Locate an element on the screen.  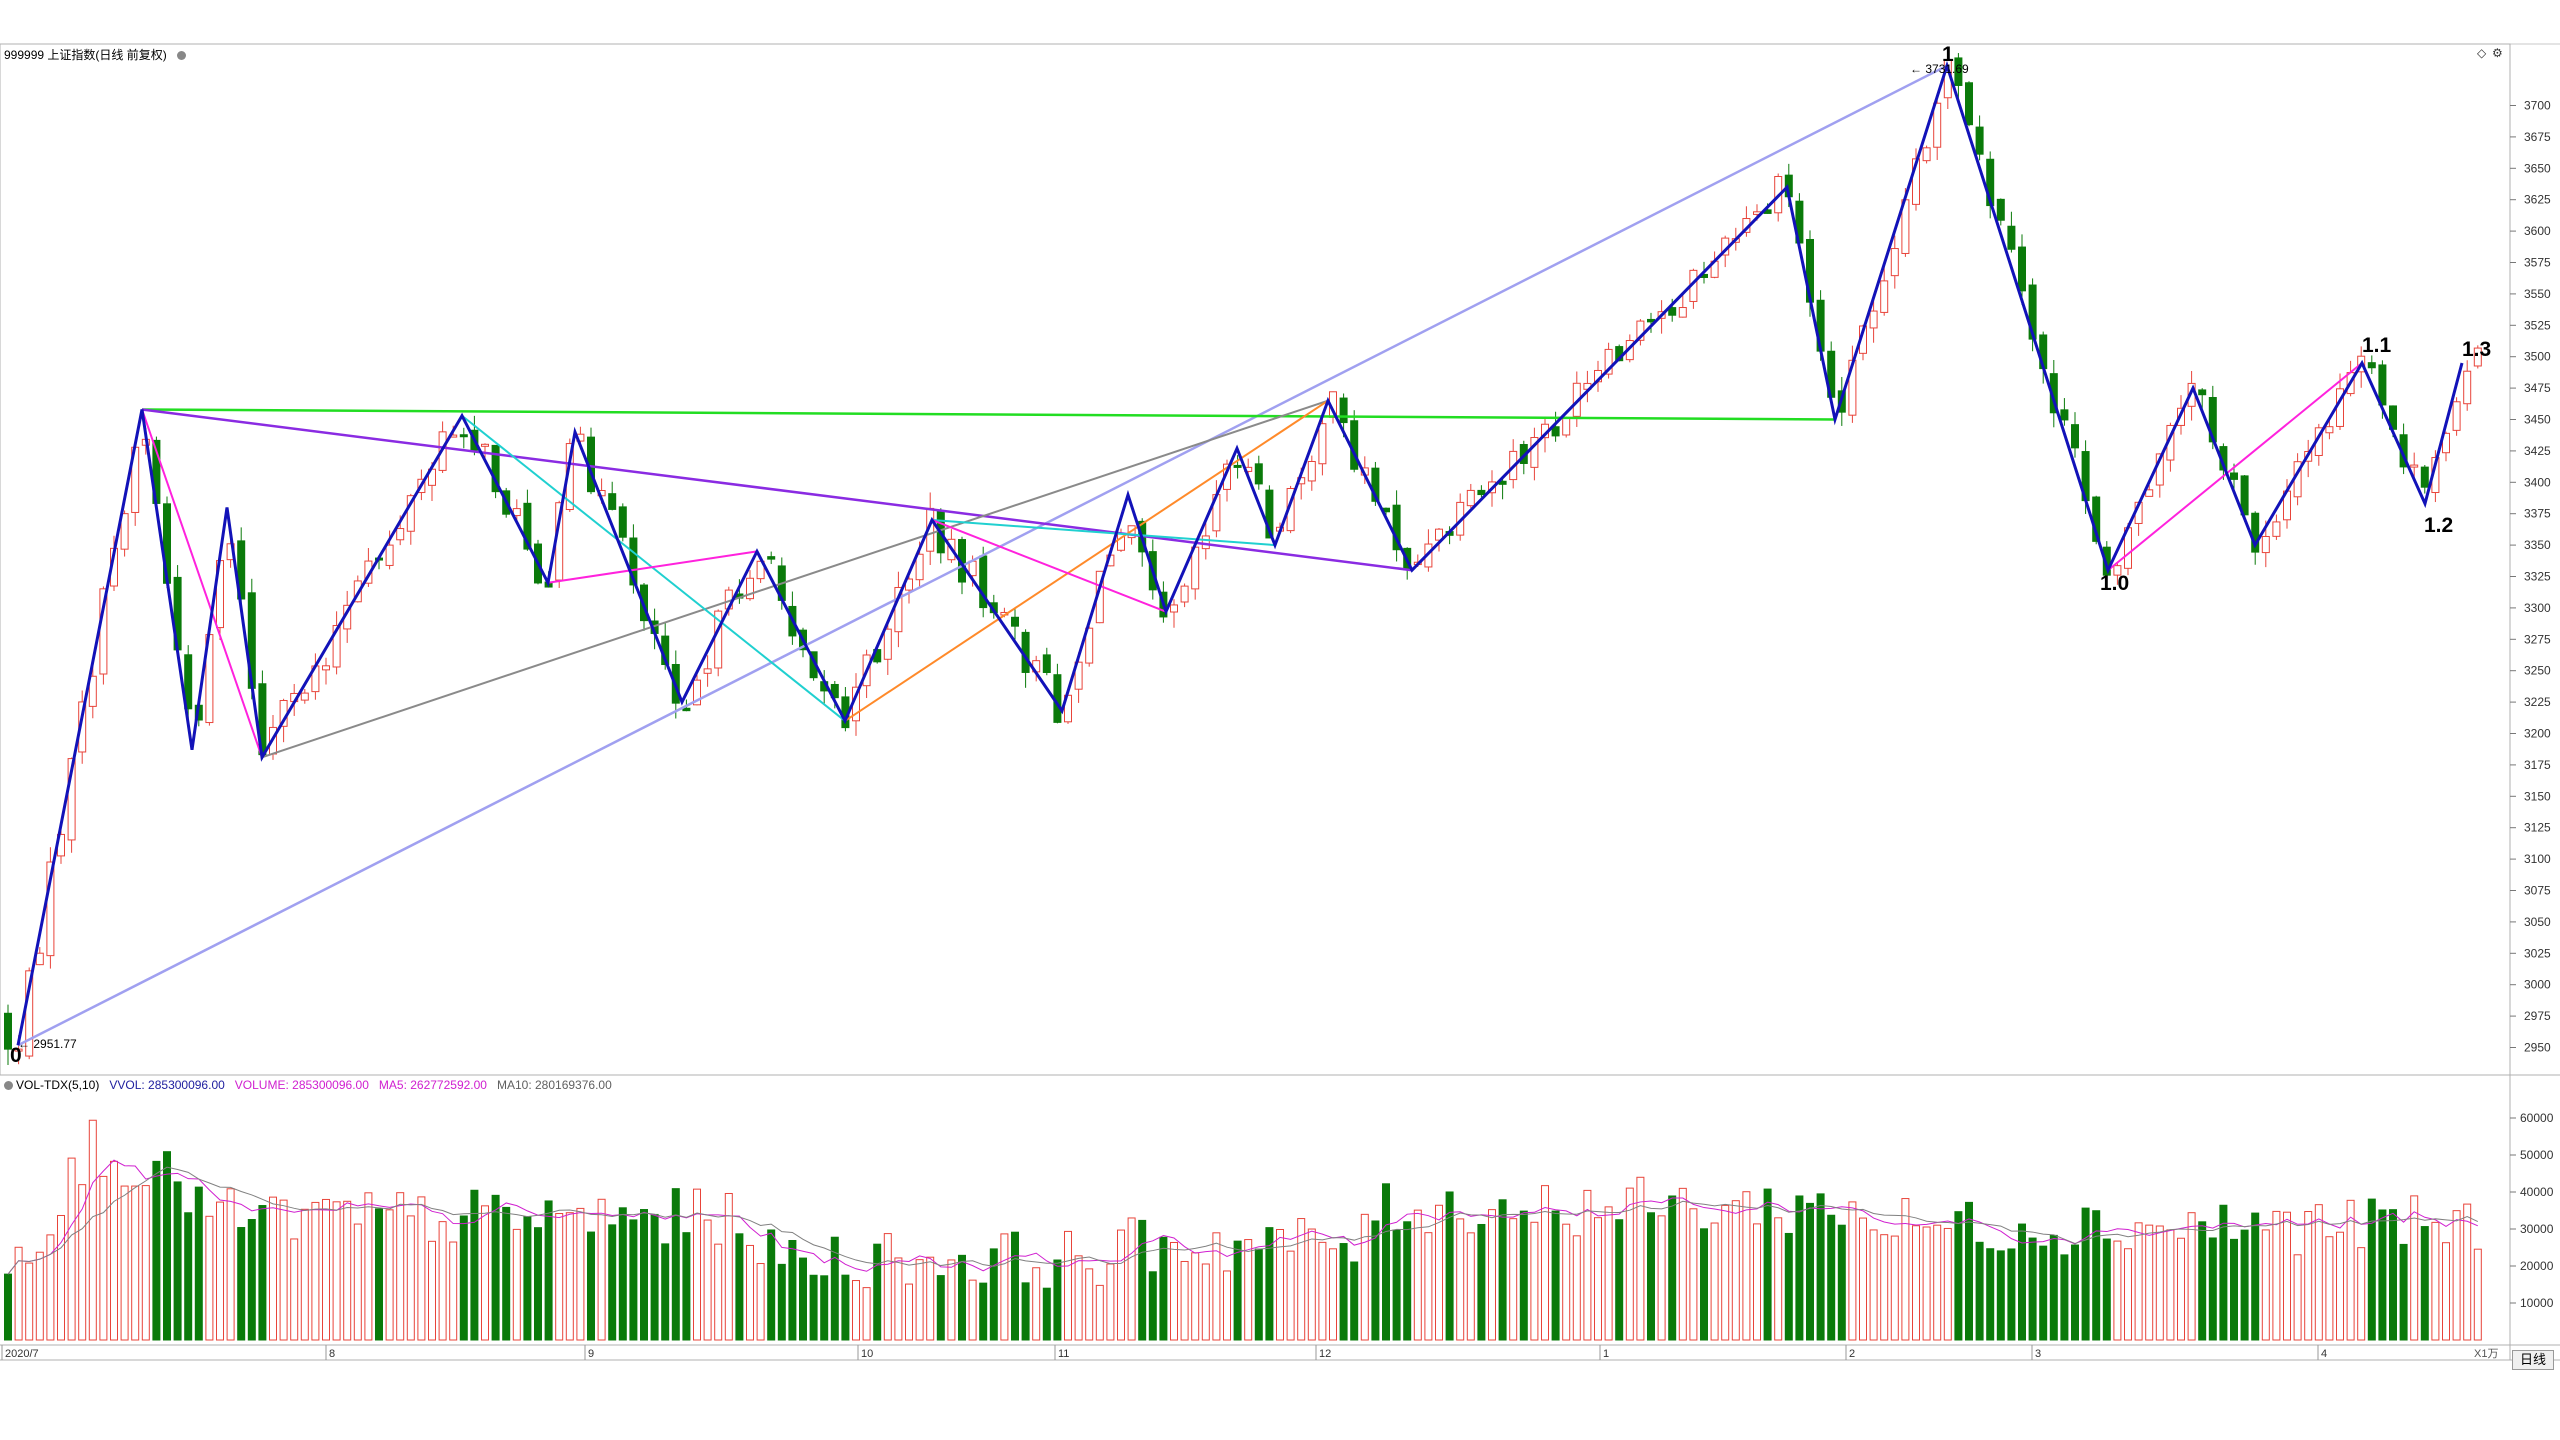
price-tick-label: 3400 is located at coordinates (2537, 482).